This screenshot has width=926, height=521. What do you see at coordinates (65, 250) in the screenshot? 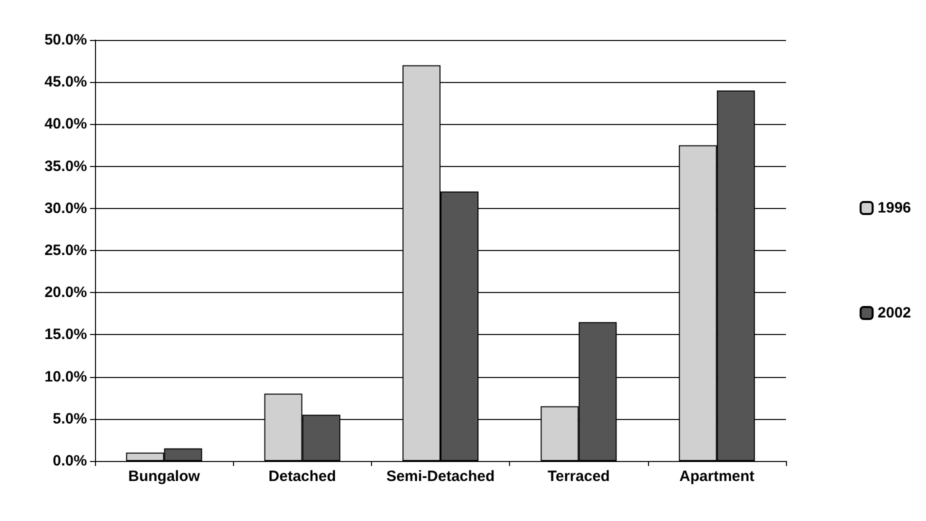
I see `y-tick-label: 25.0%` at bounding box center [65, 250].